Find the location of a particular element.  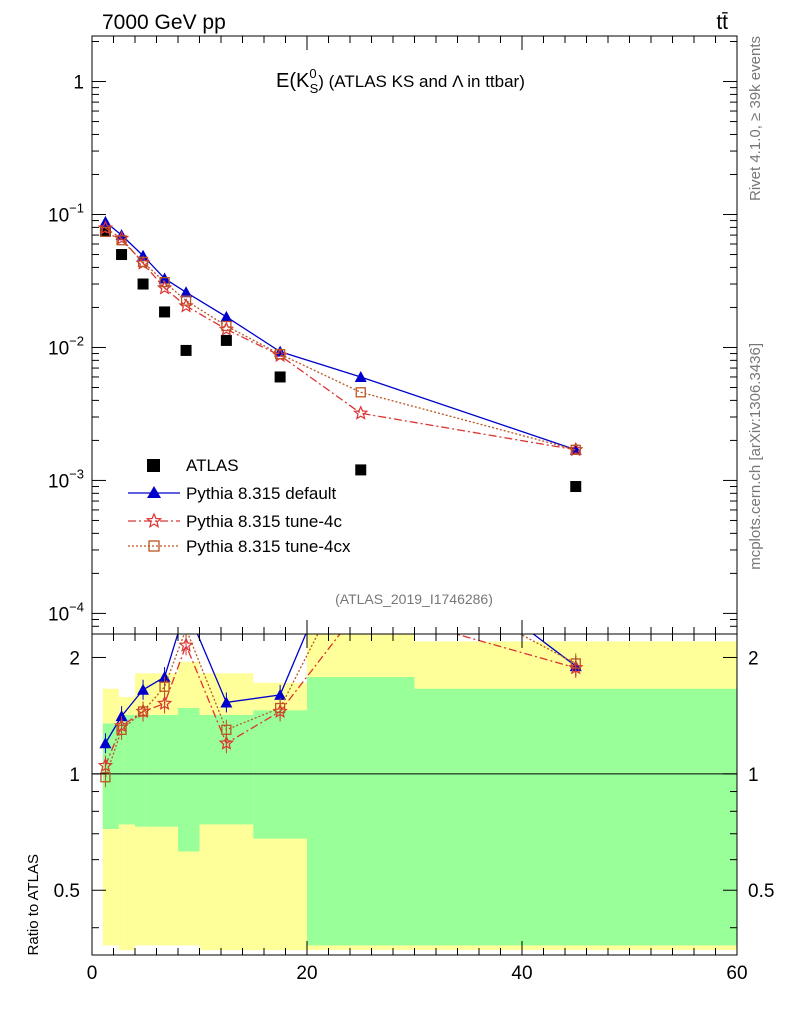

main-y-tick-label: 10⁻⁴ is located at coordinates (66, 612).